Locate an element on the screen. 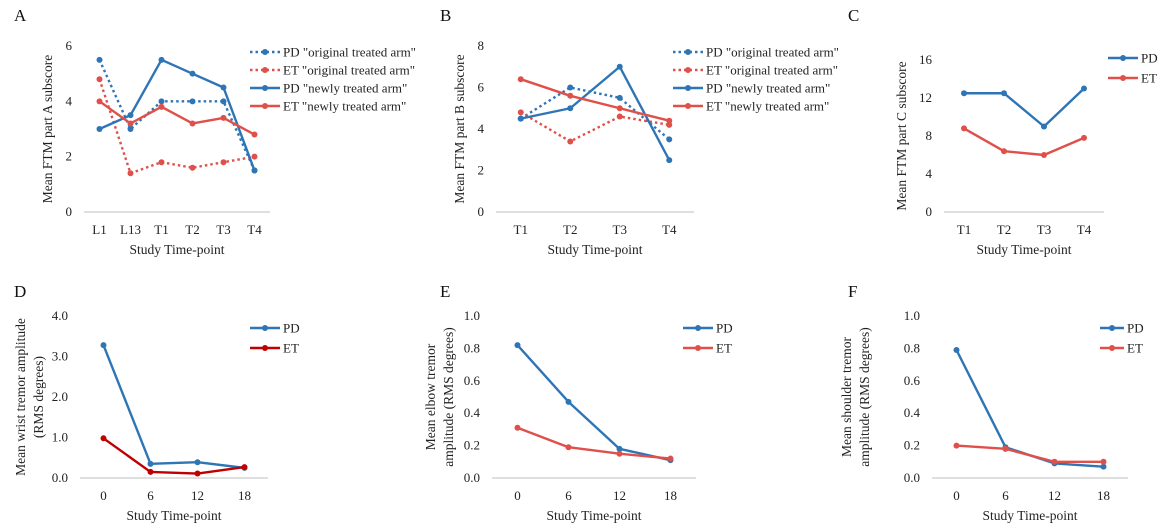 The image size is (1163, 524). panel-a-ytick-label: 6 is located at coordinates (69, 45).